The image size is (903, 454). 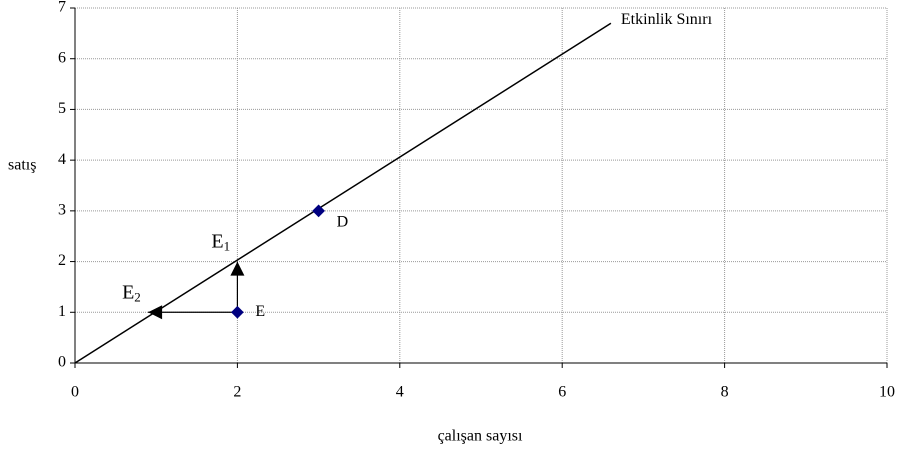 What do you see at coordinates (62, 311) in the screenshot?
I see `y-tick-label: 1` at bounding box center [62, 311].